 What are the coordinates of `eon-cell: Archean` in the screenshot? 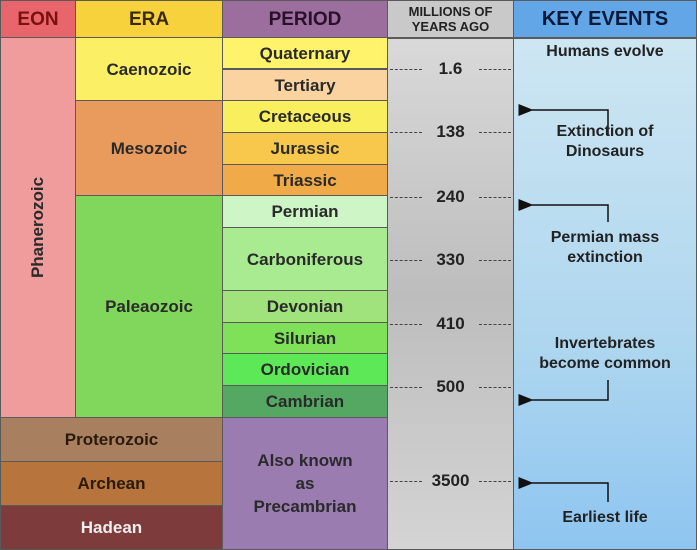 It's located at (111, 483).